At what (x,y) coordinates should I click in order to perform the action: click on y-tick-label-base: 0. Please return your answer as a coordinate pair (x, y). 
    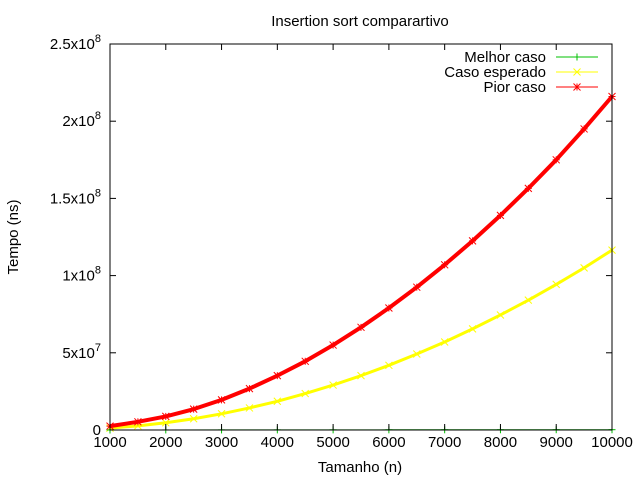
    Looking at the image, I should click on (97, 430).